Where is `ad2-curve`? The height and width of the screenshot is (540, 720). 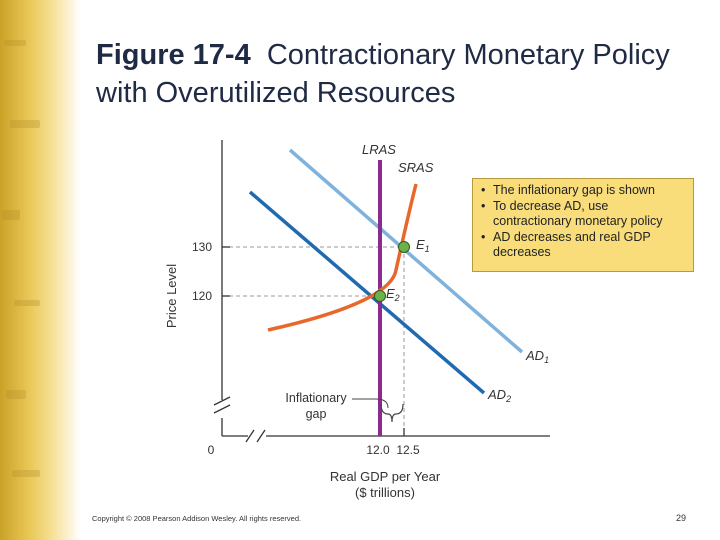 ad2-curve is located at coordinates (367, 292).